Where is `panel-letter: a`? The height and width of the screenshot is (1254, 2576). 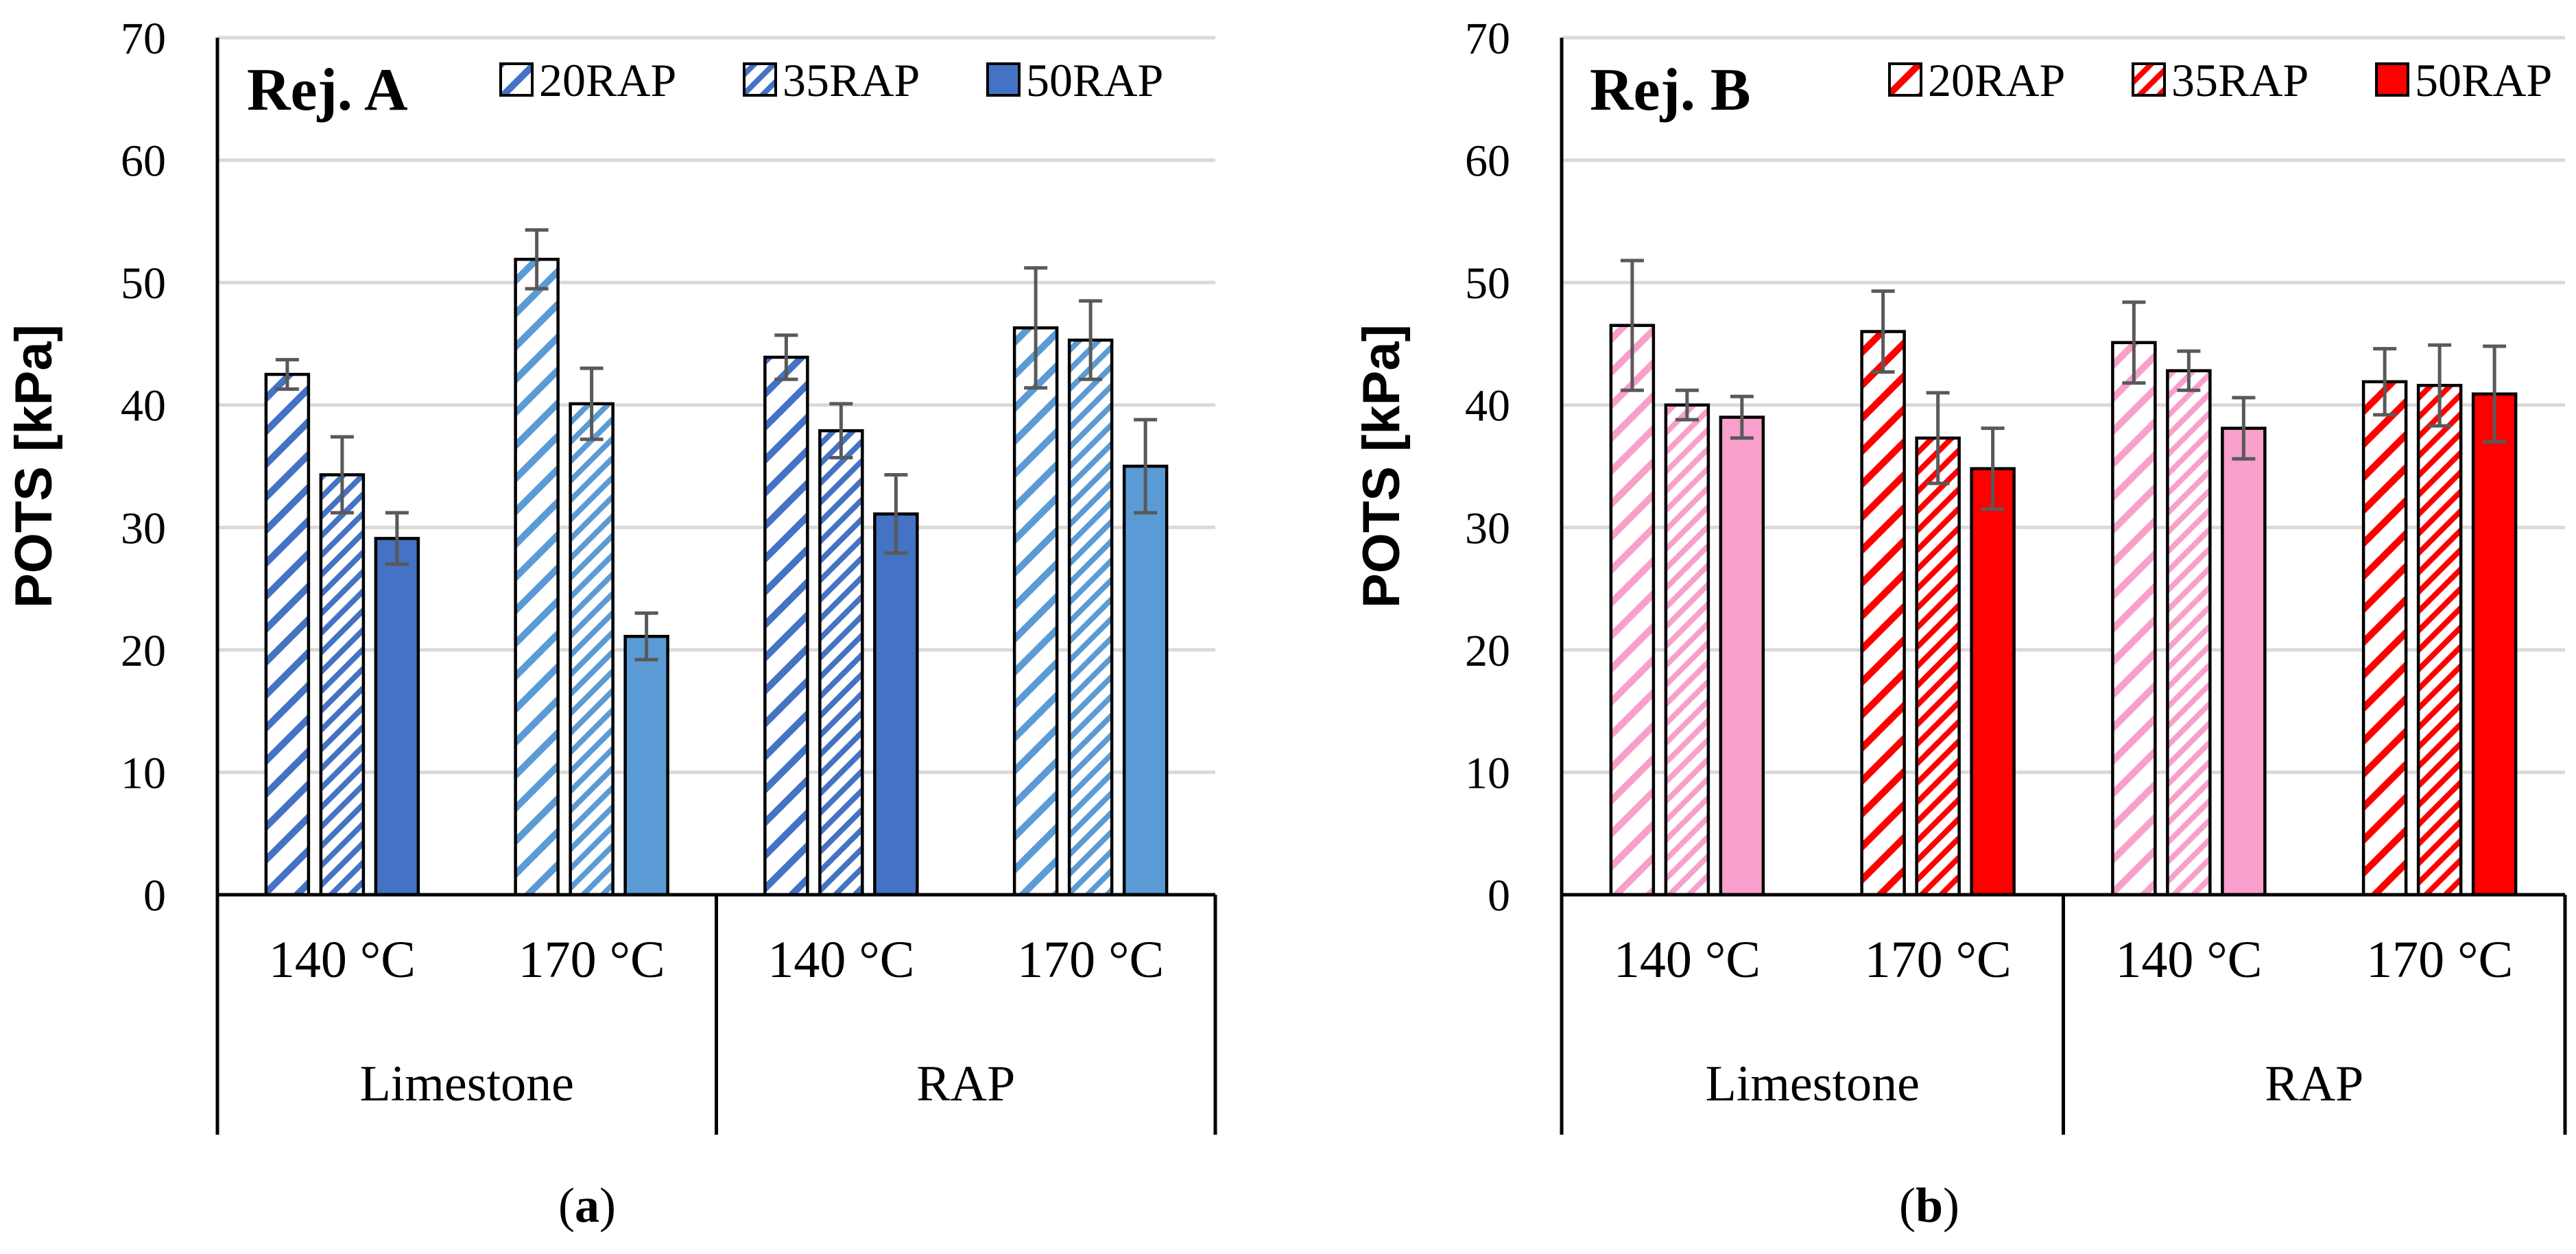 panel-letter: a is located at coordinates (587, 1205).